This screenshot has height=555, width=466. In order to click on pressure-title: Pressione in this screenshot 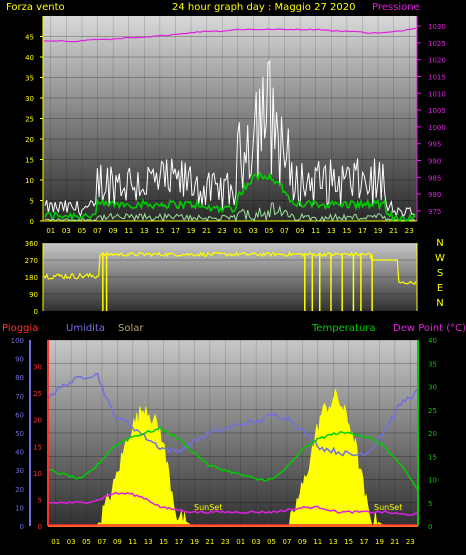, I will do `click(396, 7)`.